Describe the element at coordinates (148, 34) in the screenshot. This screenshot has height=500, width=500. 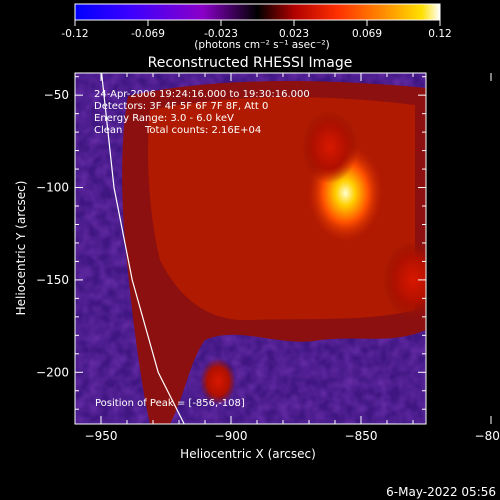
I see `colorbar-tick-label: -0.069` at that location.